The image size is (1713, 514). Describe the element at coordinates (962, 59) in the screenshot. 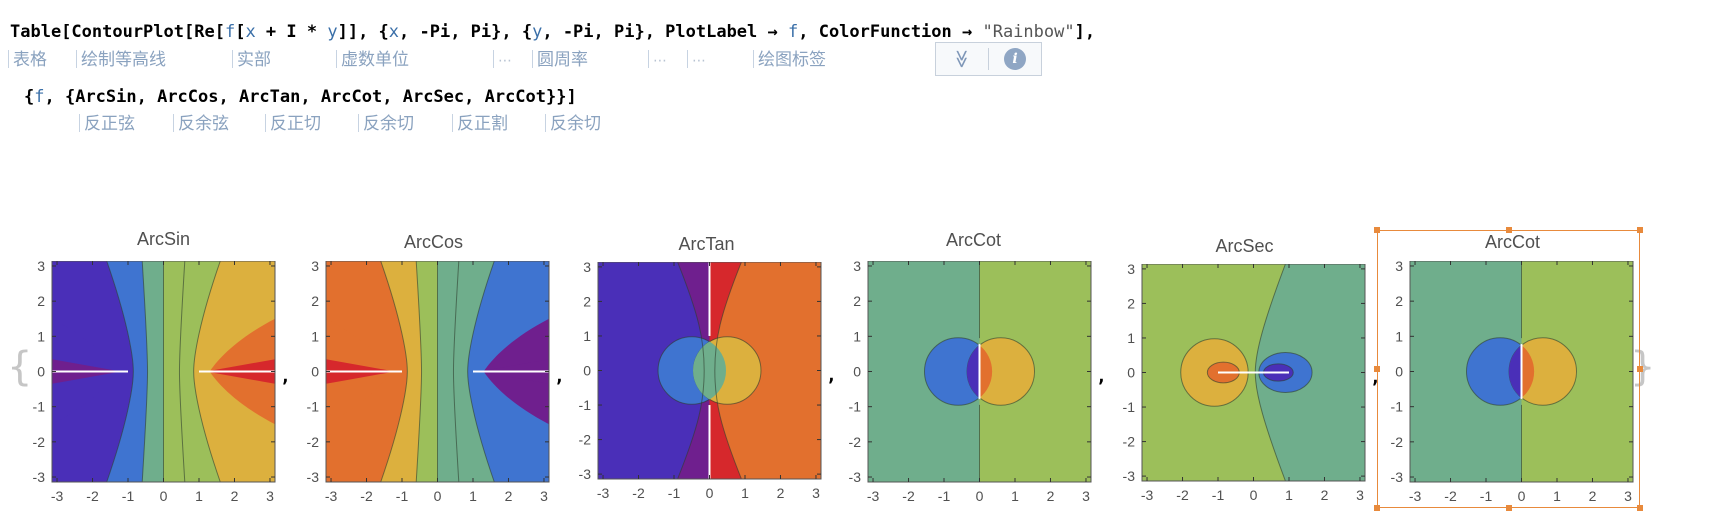

I see `double-chevron-down-icon: ≫` at that location.